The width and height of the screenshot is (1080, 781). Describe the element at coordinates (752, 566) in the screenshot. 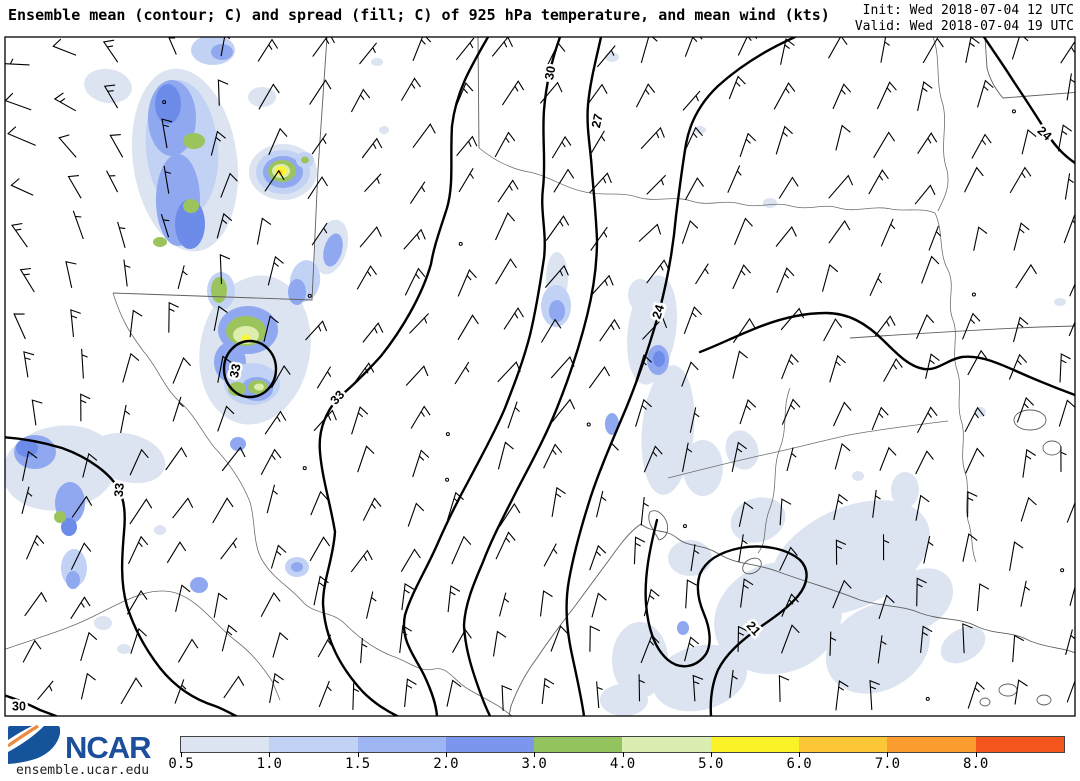

I see `lake-livingston` at that location.